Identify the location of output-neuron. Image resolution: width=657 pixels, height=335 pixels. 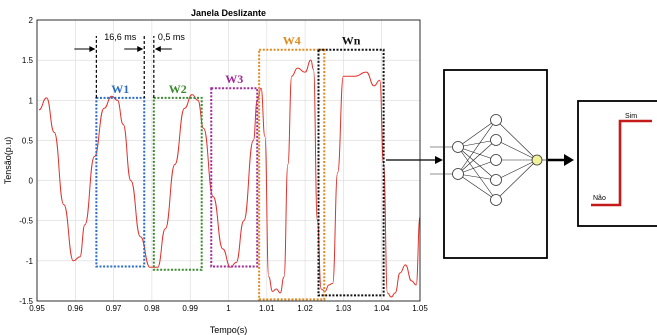
(537, 160).